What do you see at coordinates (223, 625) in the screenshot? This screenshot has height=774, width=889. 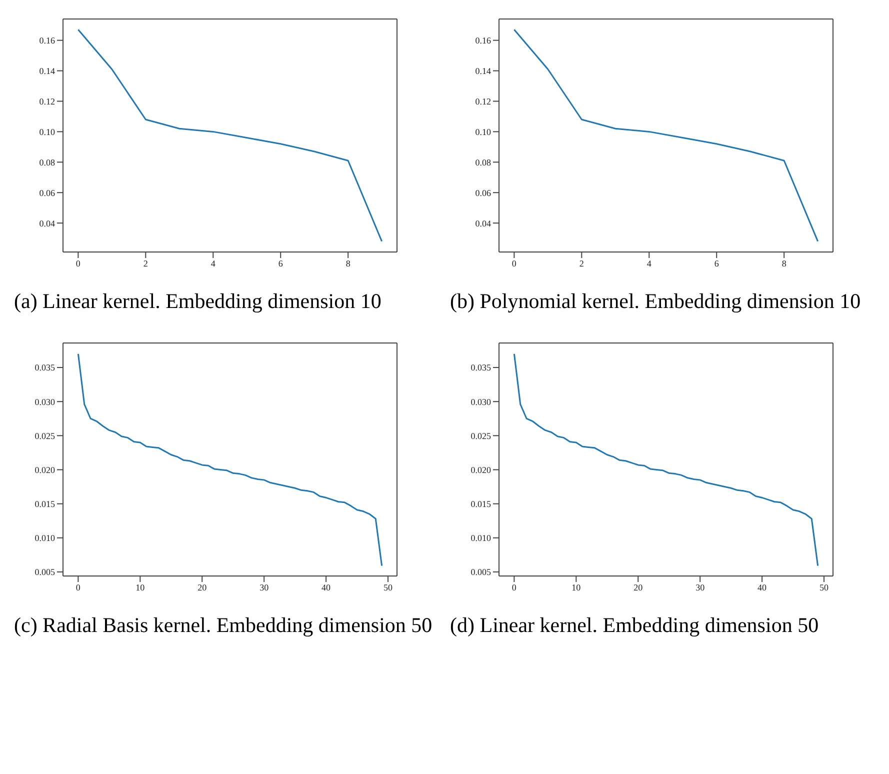 I see `text: (c) Radial Basis kernel. Embedding dimension 50` at bounding box center [223, 625].